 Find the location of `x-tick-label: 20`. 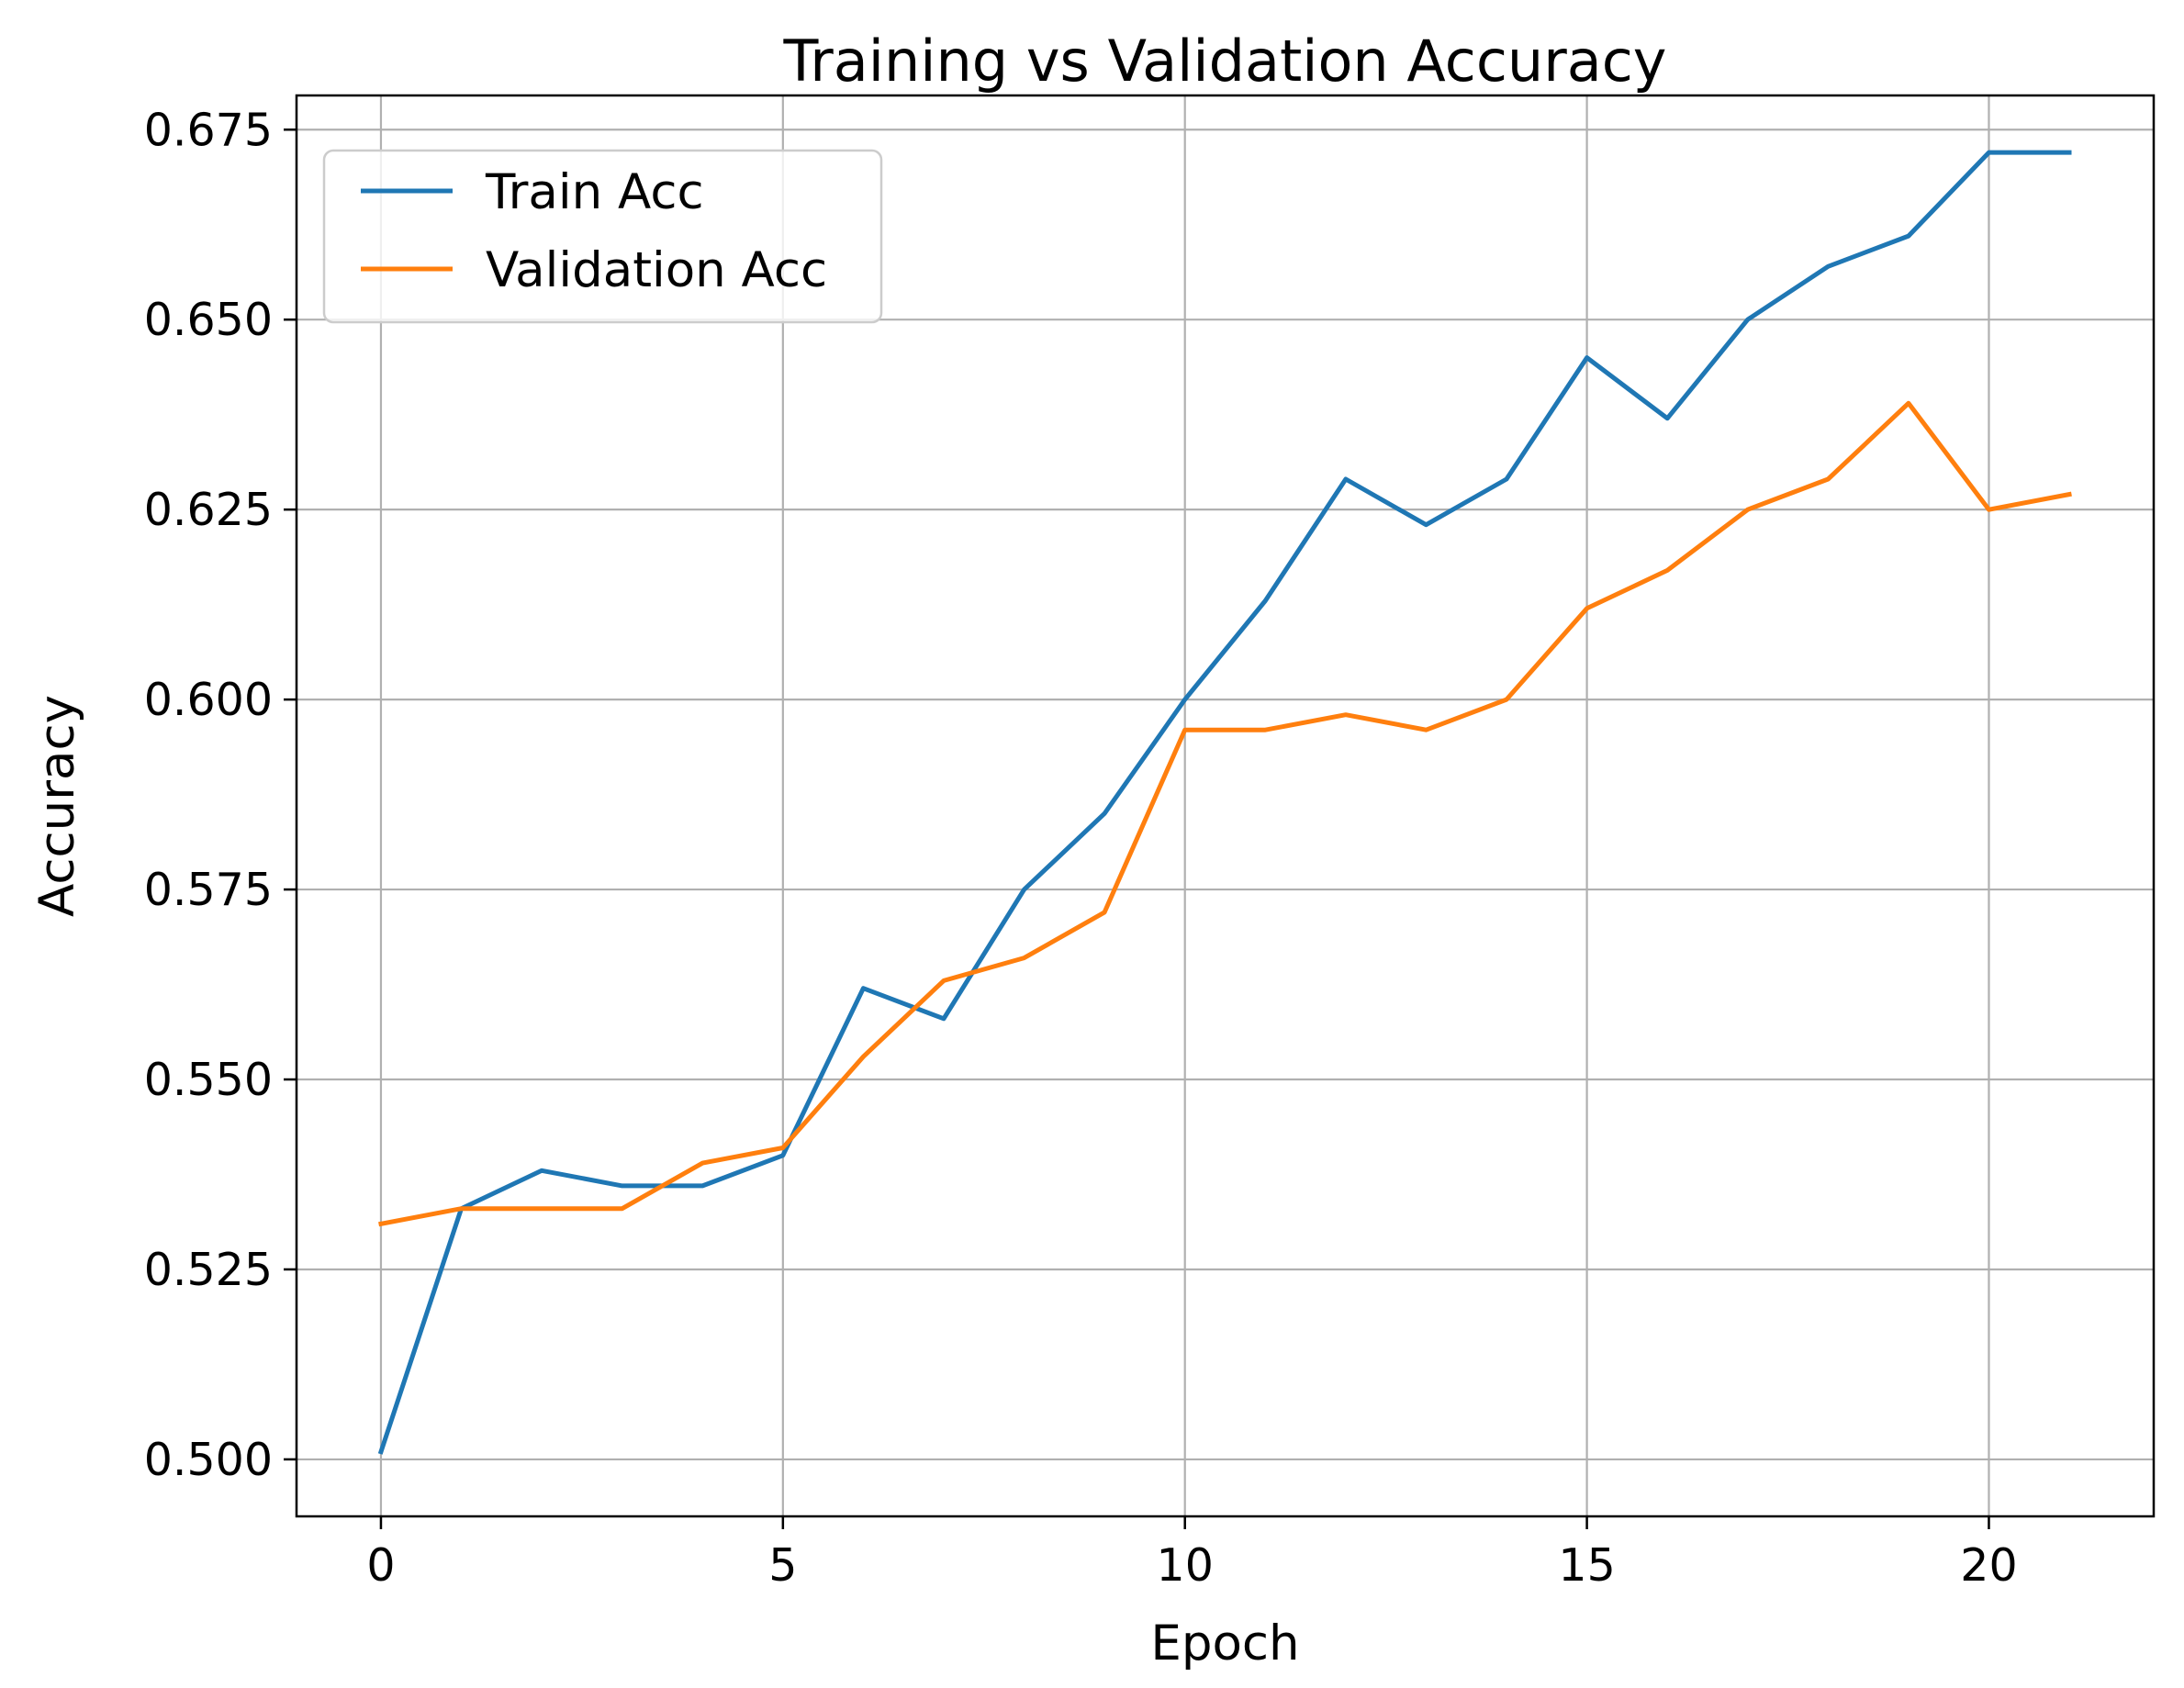

x-tick-label: 20 is located at coordinates (1988, 1565).